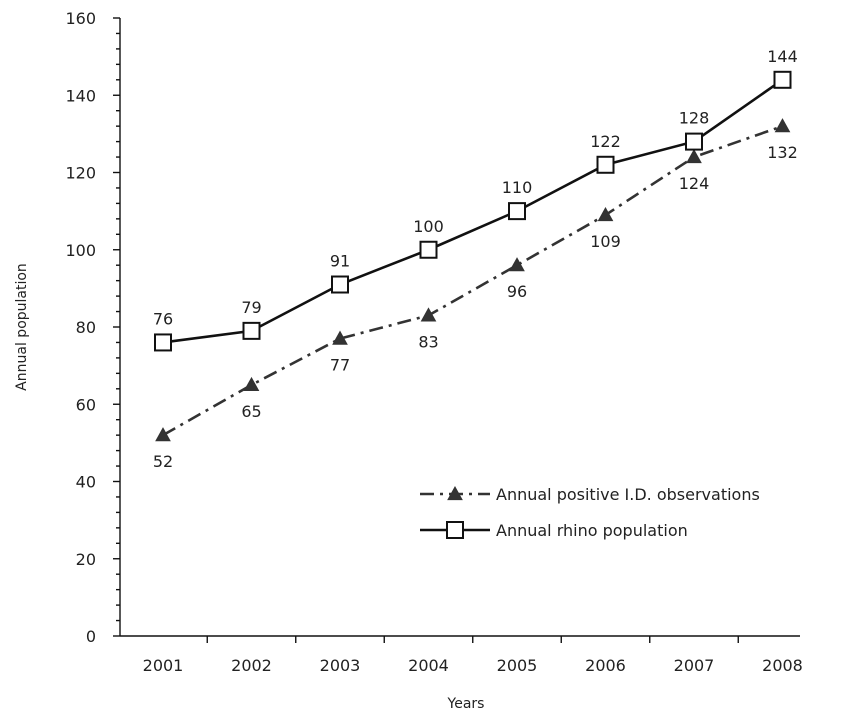 Image resolution: width=842 pixels, height=716 pixels. Describe the element at coordinates (340, 261) in the screenshot. I see `population-data-label: 91` at that location.